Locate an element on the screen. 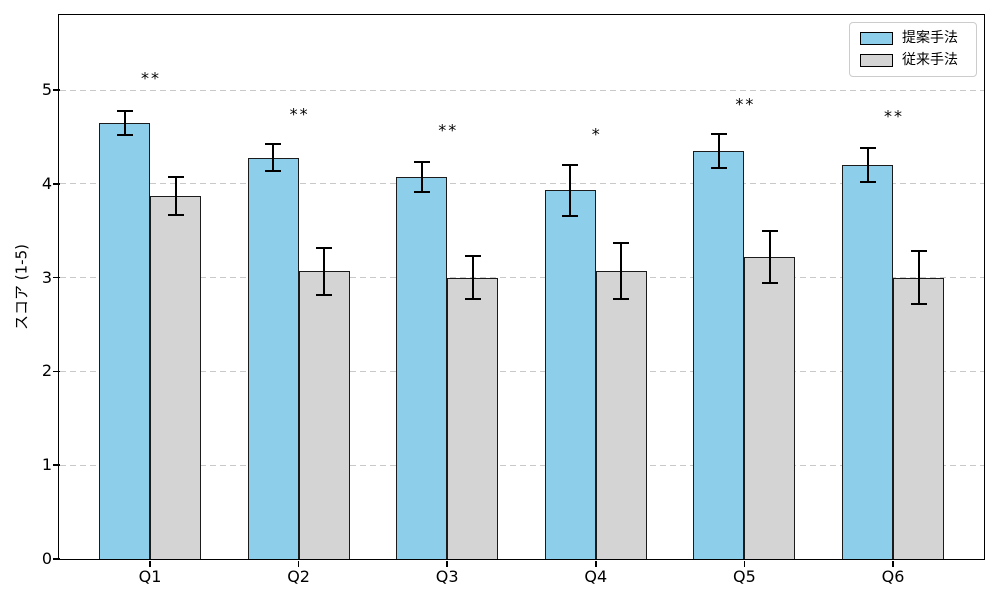 The width and height of the screenshot is (1000, 600). error-bar-conventional-q3 is located at coordinates (472, 278).